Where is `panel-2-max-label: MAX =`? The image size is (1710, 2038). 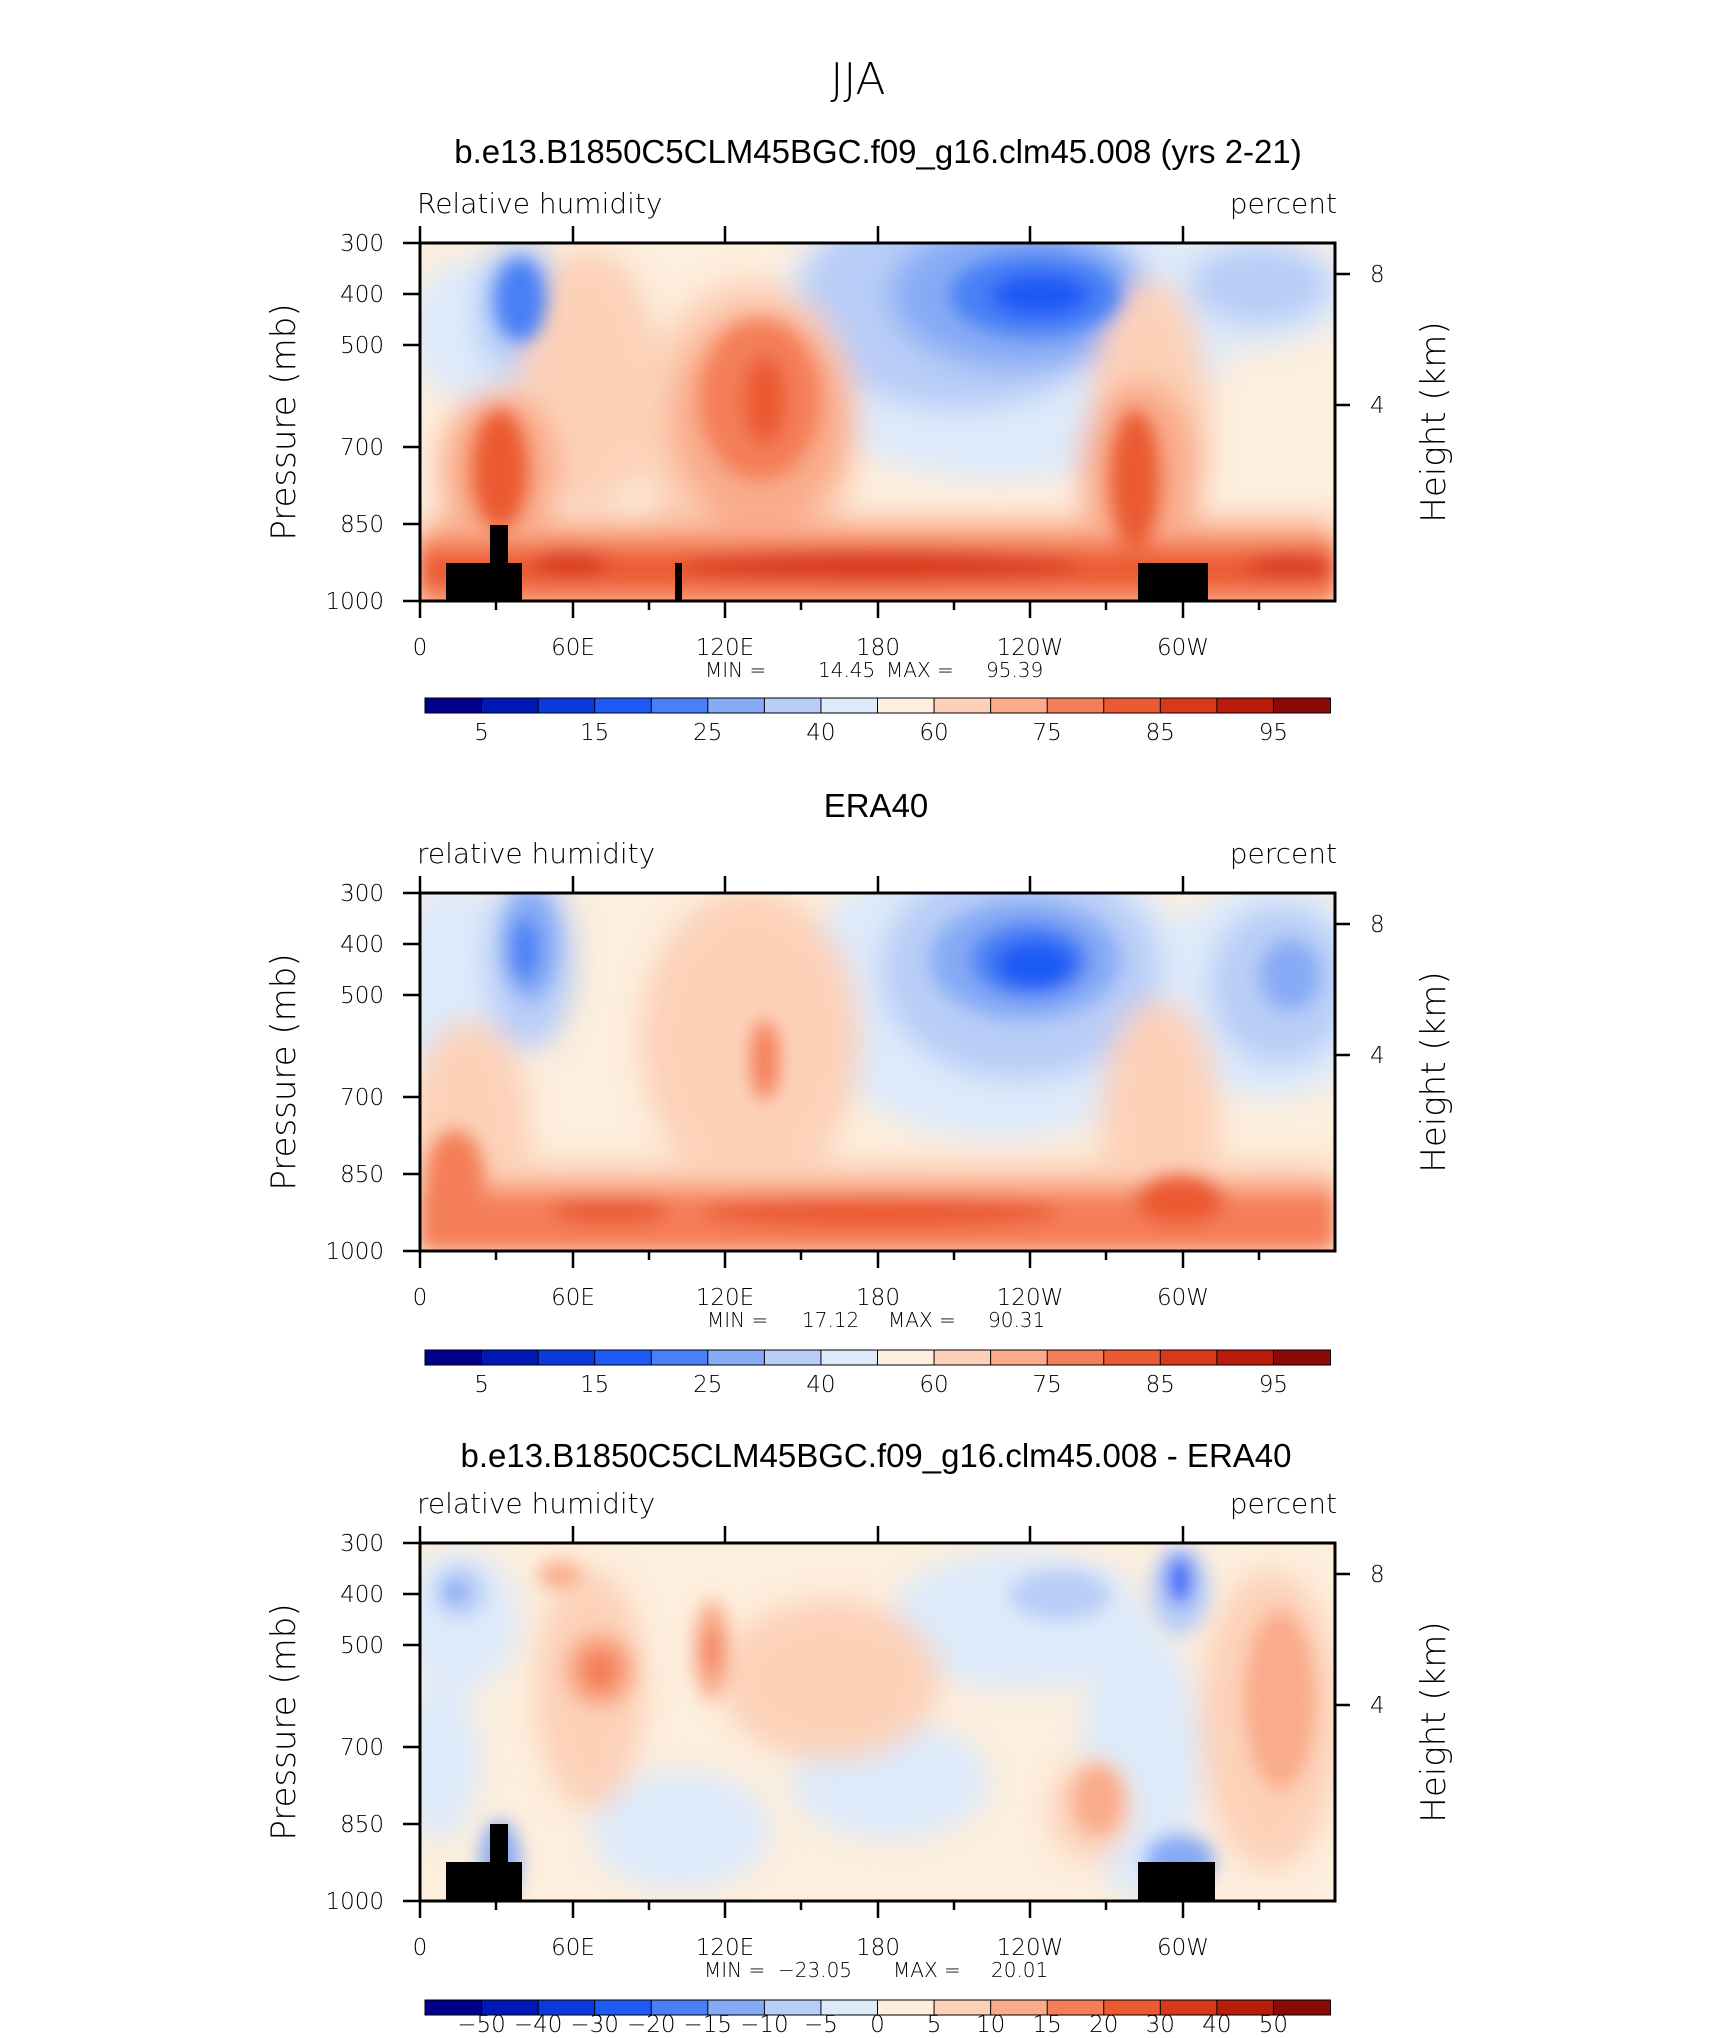 panel-2-max-label: MAX = is located at coordinates (922, 1320).